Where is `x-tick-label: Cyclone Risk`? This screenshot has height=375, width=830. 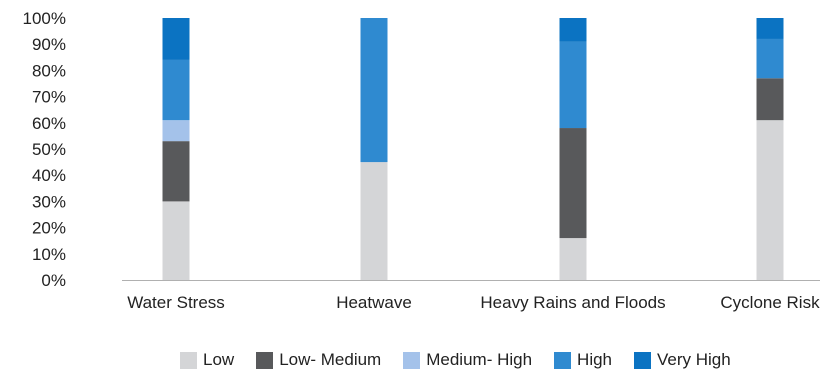
x-tick-label: Cyclone Risk is located at coordinates (770, 302).